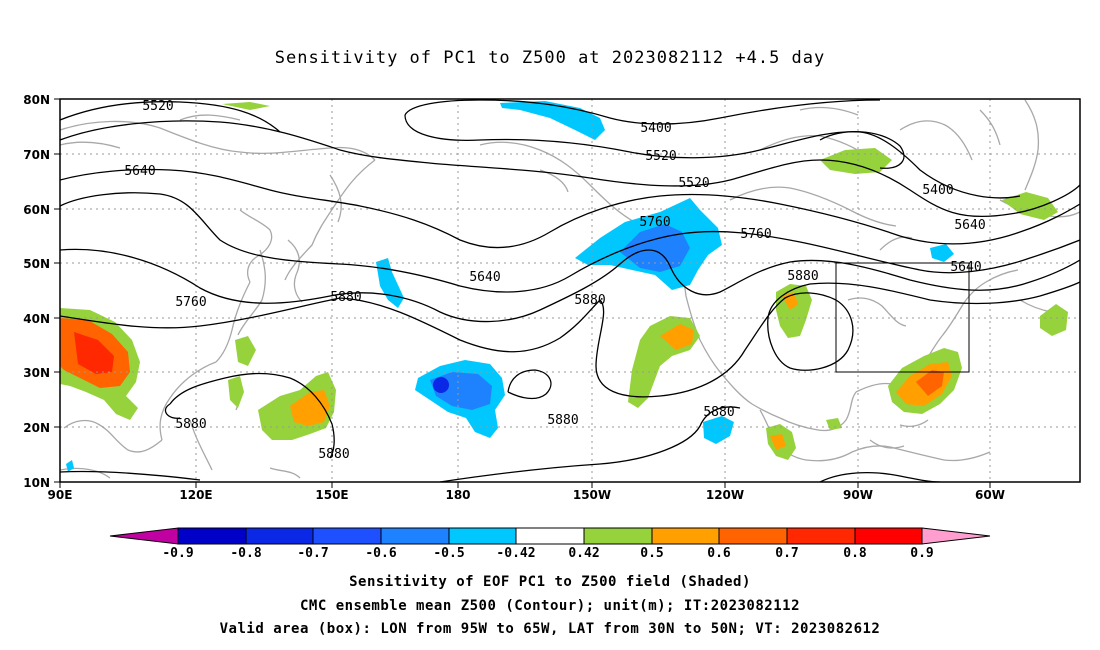 The width and height of the screenshot is (1100, 650). Describe the element at coordinates (786, 553) in the screenshot. I see `colorbar-label: 0.7` at that location.